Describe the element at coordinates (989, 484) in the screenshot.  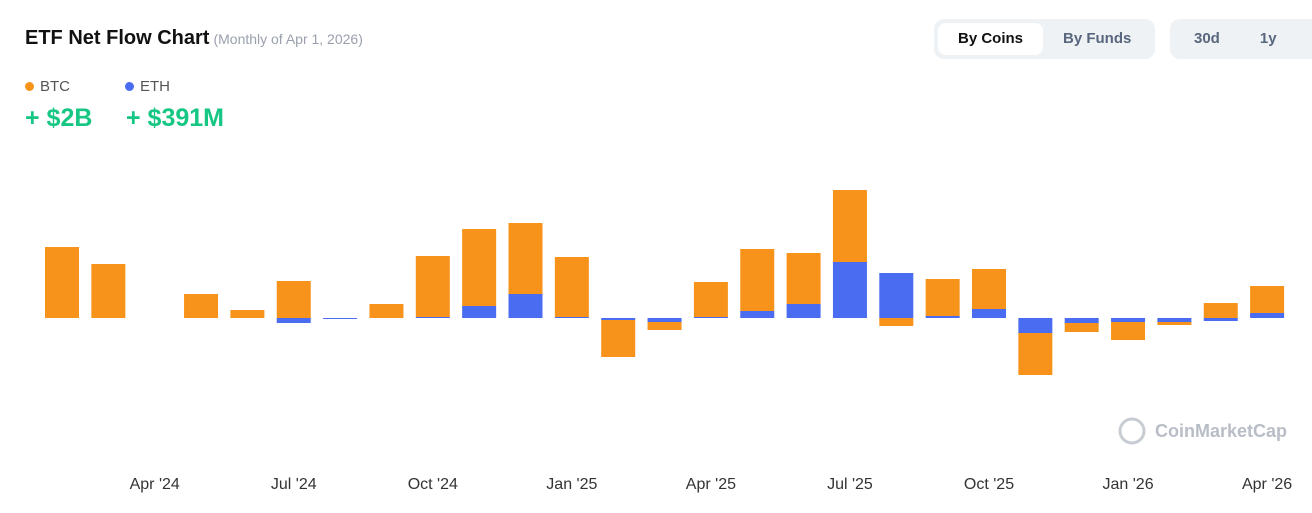
I see `x-tick-label: Oct '25` at that location.